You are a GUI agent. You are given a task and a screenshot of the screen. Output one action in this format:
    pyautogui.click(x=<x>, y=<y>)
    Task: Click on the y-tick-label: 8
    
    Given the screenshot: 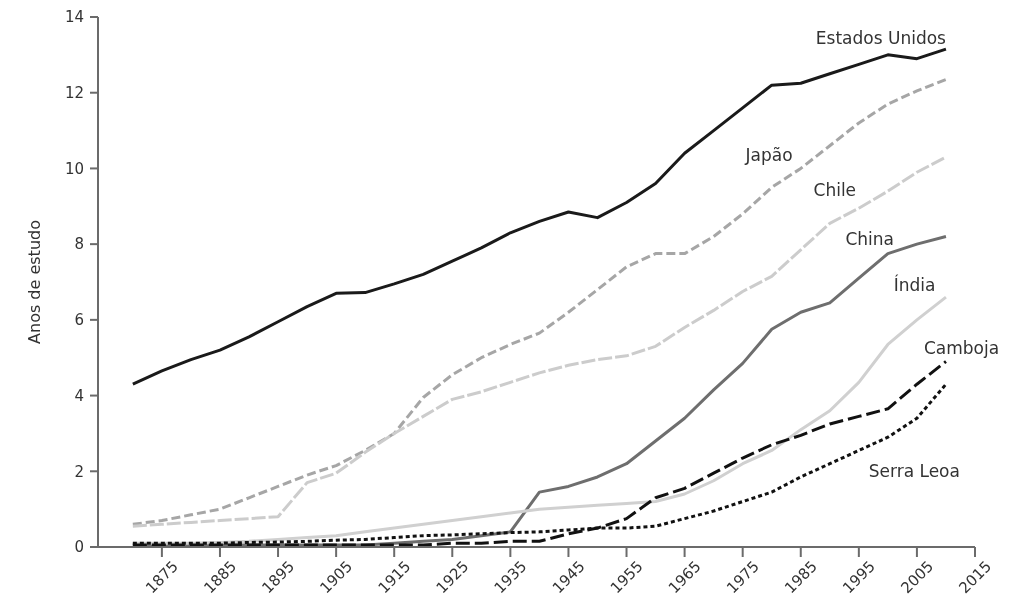 What is the action you would take?
    pyautogui.click(x=79, y=244)
    